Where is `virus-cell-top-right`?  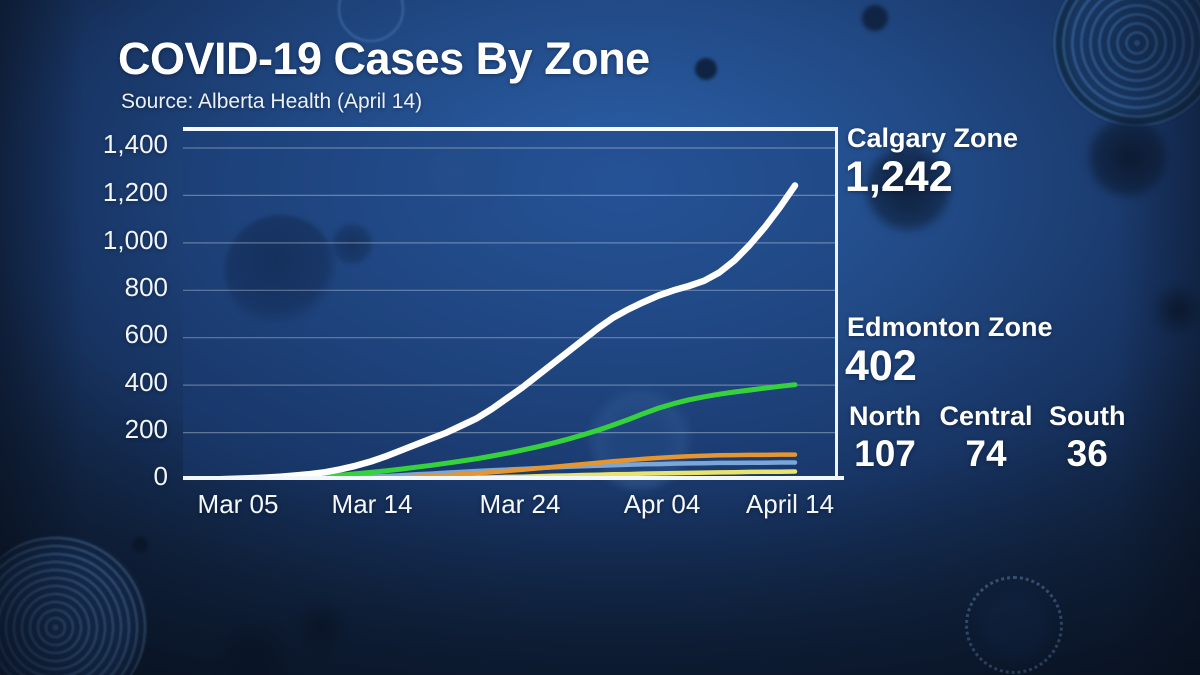 virus-cell-top-right is located at coordinates (1126, 64).